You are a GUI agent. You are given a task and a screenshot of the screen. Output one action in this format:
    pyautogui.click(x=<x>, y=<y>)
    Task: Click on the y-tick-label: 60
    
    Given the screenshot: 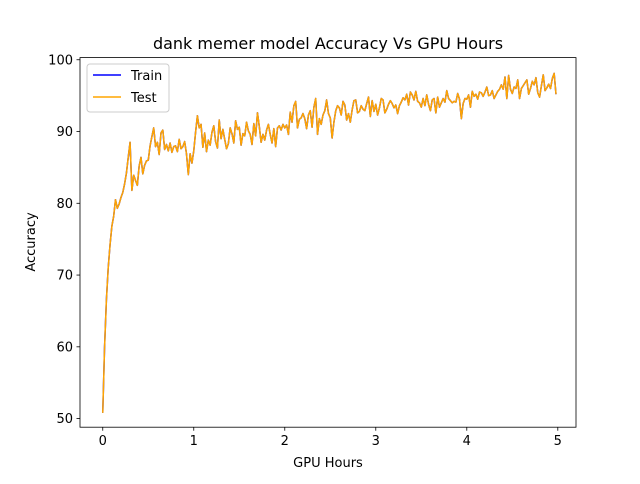 What is the action you would take?
    pyautogui.click(x=64, y=347)
    